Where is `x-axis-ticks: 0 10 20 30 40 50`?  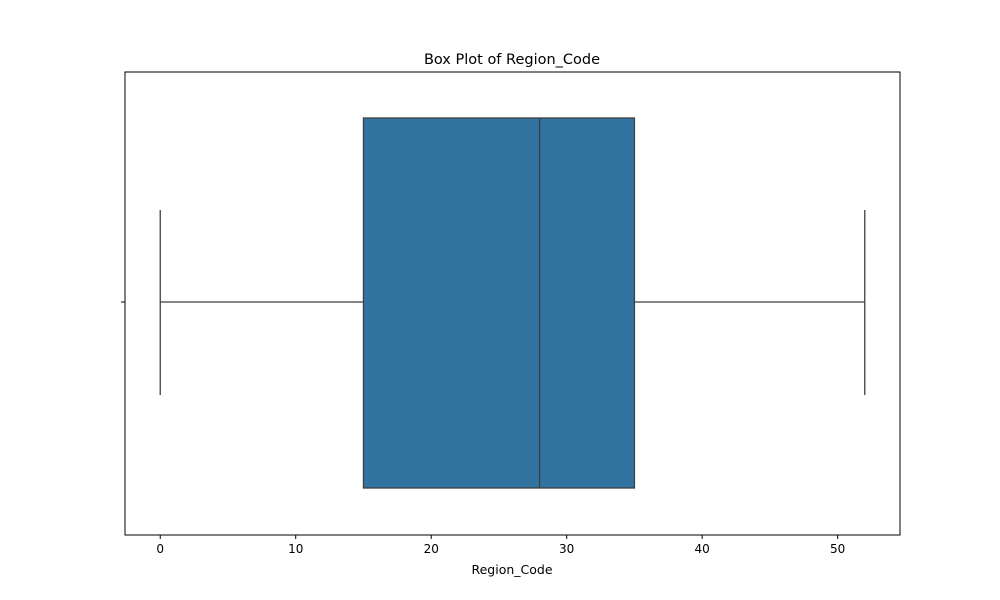
x-axis-ticks: 0 10 20 30 40 50 is located at coordinates (500, 545).